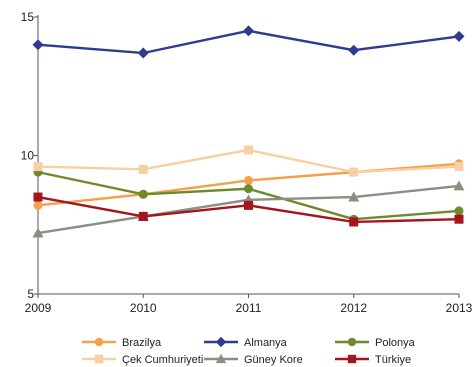  I want to click on legend-label: Güney Kore, so click(273, 360).